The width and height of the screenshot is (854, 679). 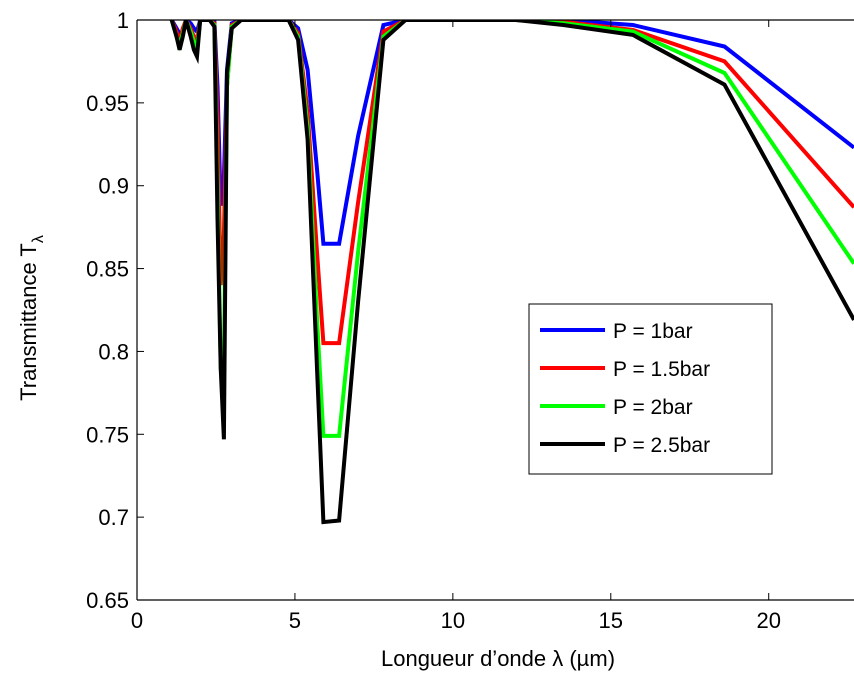 I want to click on x-axis-label: Longueur d’onde λ (µm), so click(x=498, y=658).